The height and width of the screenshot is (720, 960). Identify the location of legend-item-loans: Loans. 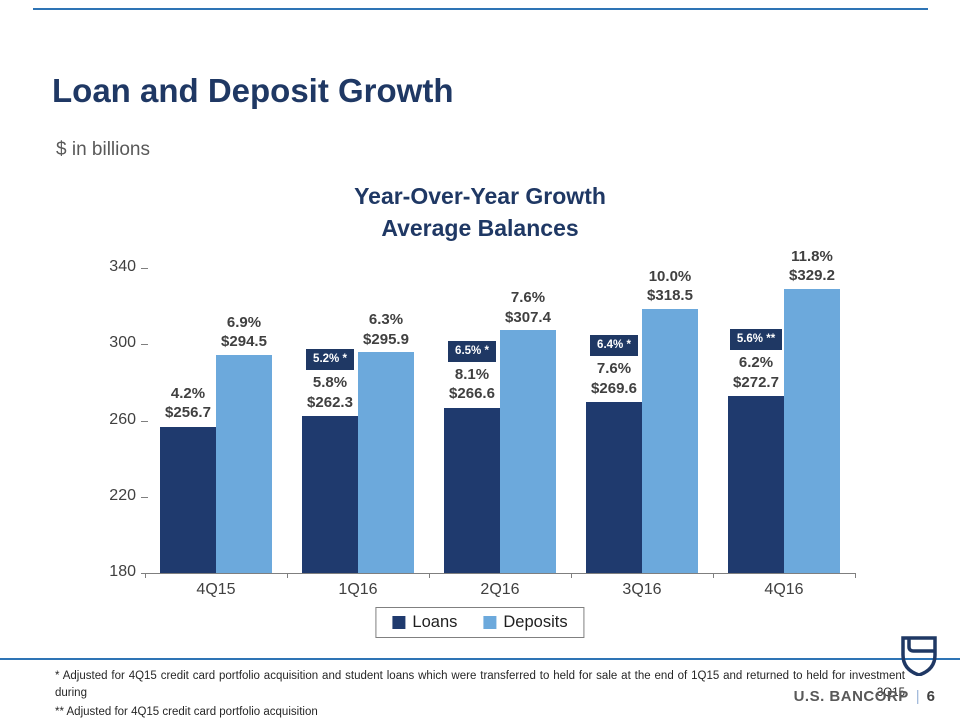
(424, 622).